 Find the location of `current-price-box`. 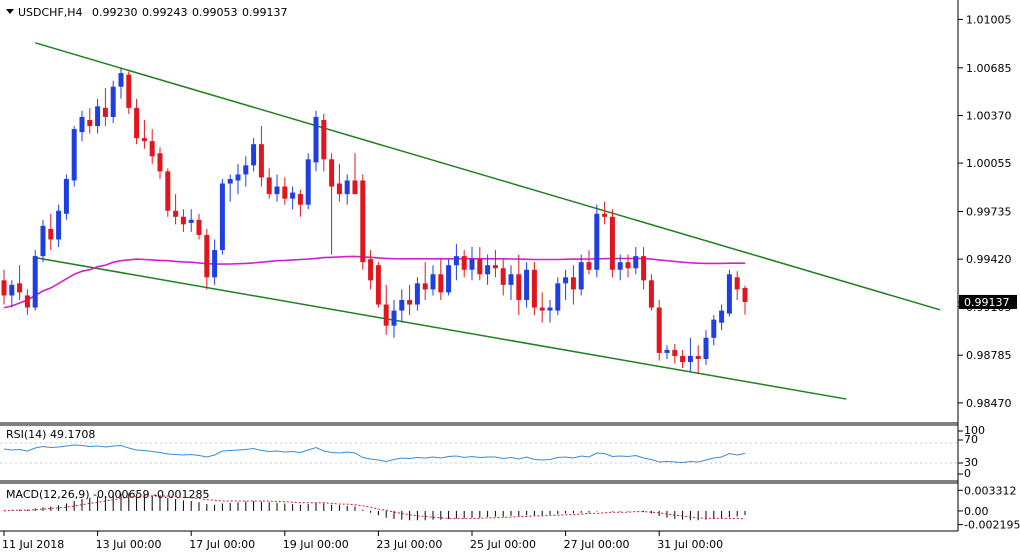

current-price-box is located at coordinates (988, 301).